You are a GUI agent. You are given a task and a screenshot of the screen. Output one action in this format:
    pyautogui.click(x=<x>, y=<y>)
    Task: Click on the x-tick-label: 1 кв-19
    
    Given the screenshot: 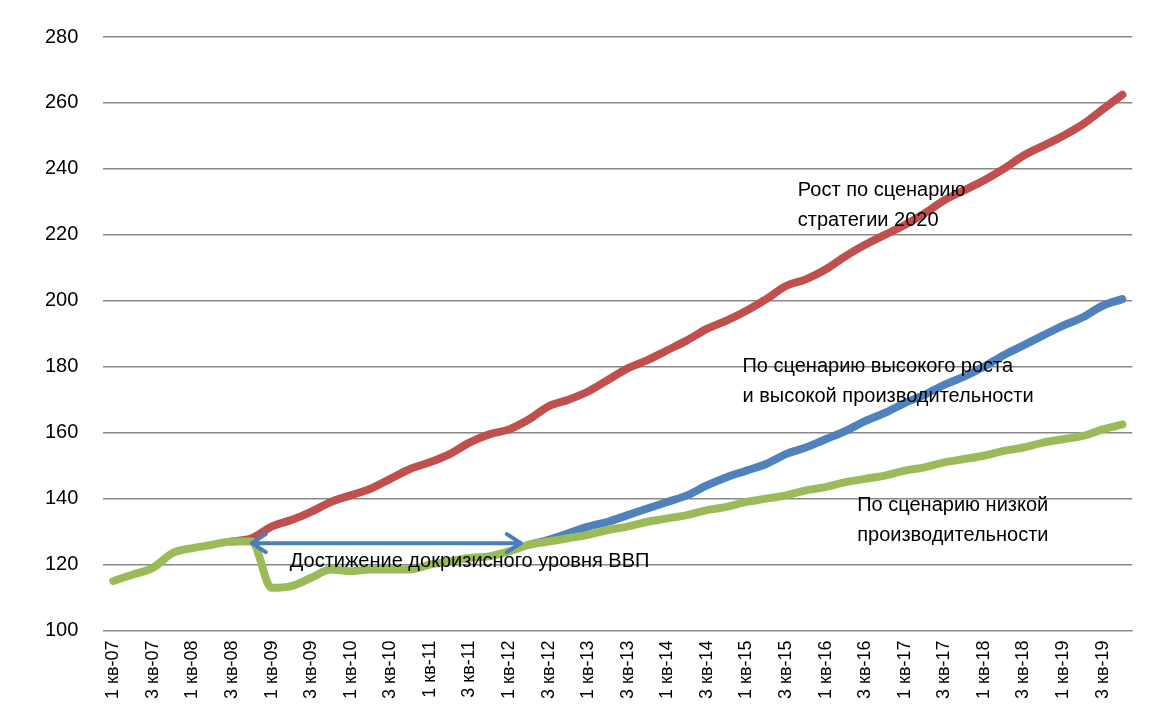 What is the action you would take?
    pyautogui.click(x=1061, y=669)
    